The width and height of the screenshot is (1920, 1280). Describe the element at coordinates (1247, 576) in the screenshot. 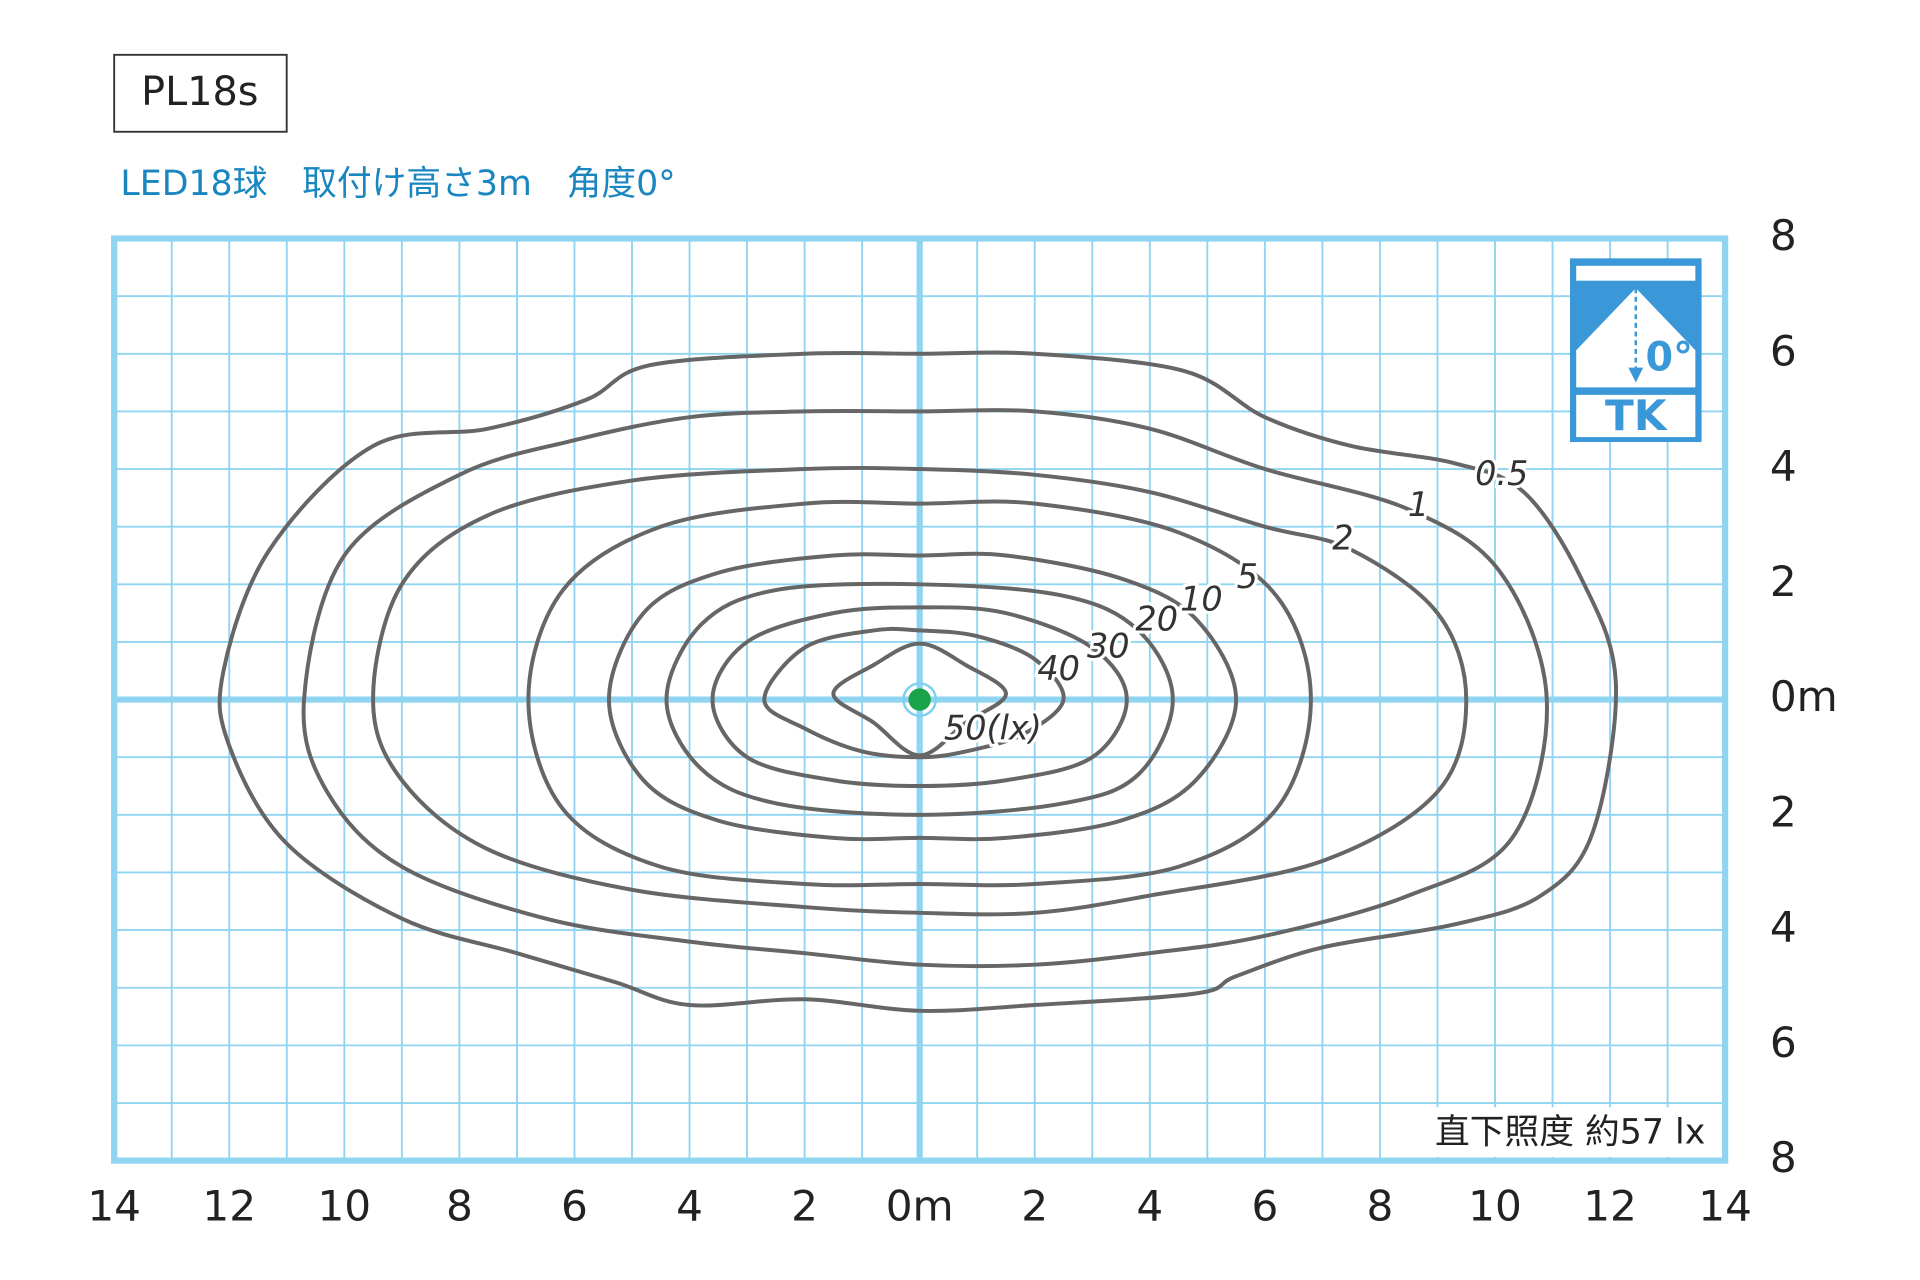

I see `contour-label: 5` at that location.